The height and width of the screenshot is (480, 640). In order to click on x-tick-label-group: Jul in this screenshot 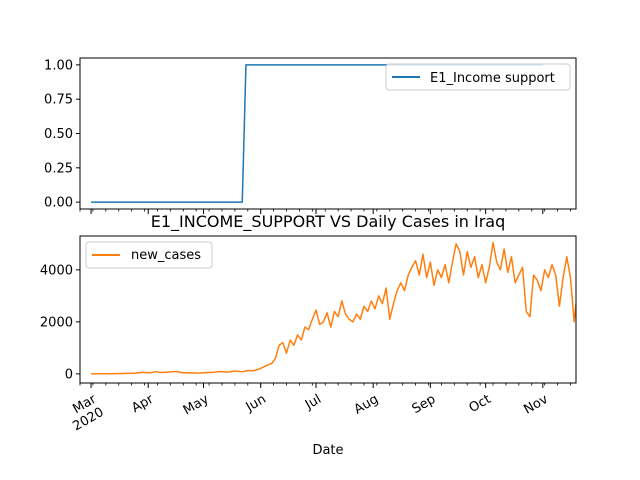, I will do `click(313, 402)`.